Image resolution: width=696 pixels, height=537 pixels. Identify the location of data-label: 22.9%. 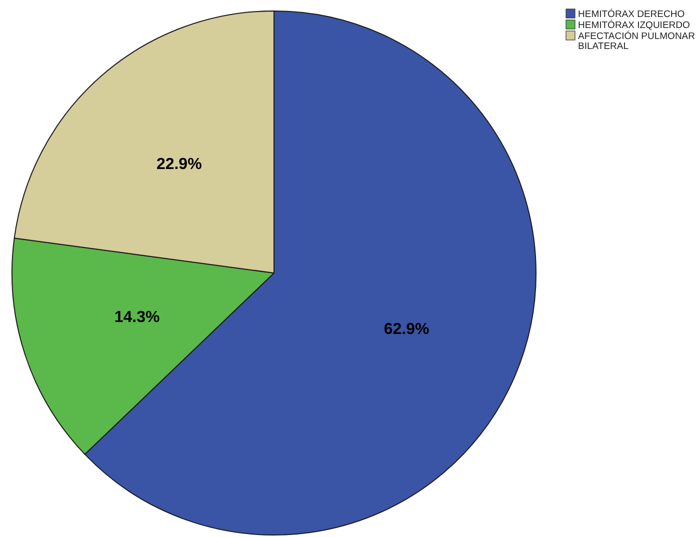
(179, 165).